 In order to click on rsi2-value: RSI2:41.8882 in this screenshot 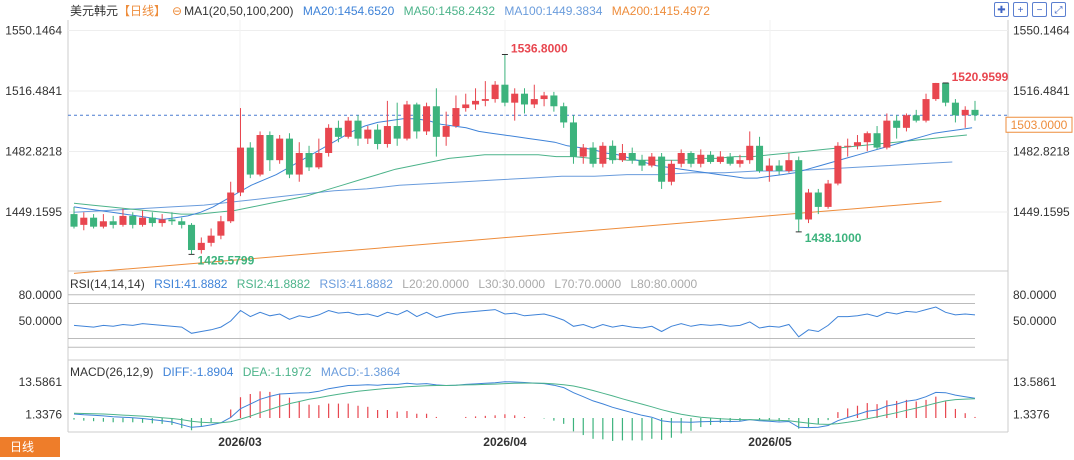, I will do `click(273, 284)`.